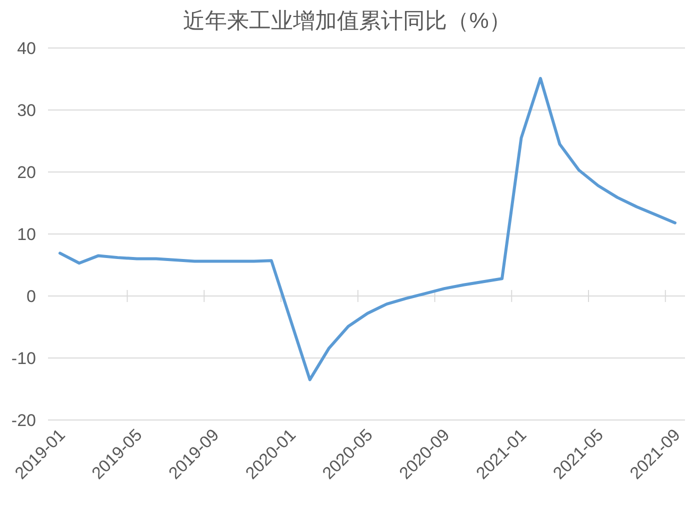 This screenshot has height=508, width=694. Describe the element at coordinates (26, 234) in the screenshot. I see `y-tick-label: 10` at that location.